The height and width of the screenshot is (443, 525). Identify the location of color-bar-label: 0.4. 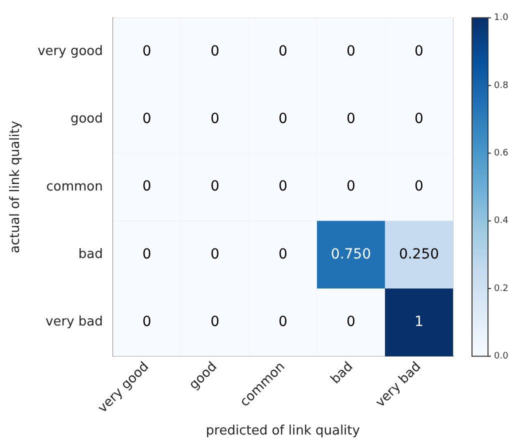
(501, 221).